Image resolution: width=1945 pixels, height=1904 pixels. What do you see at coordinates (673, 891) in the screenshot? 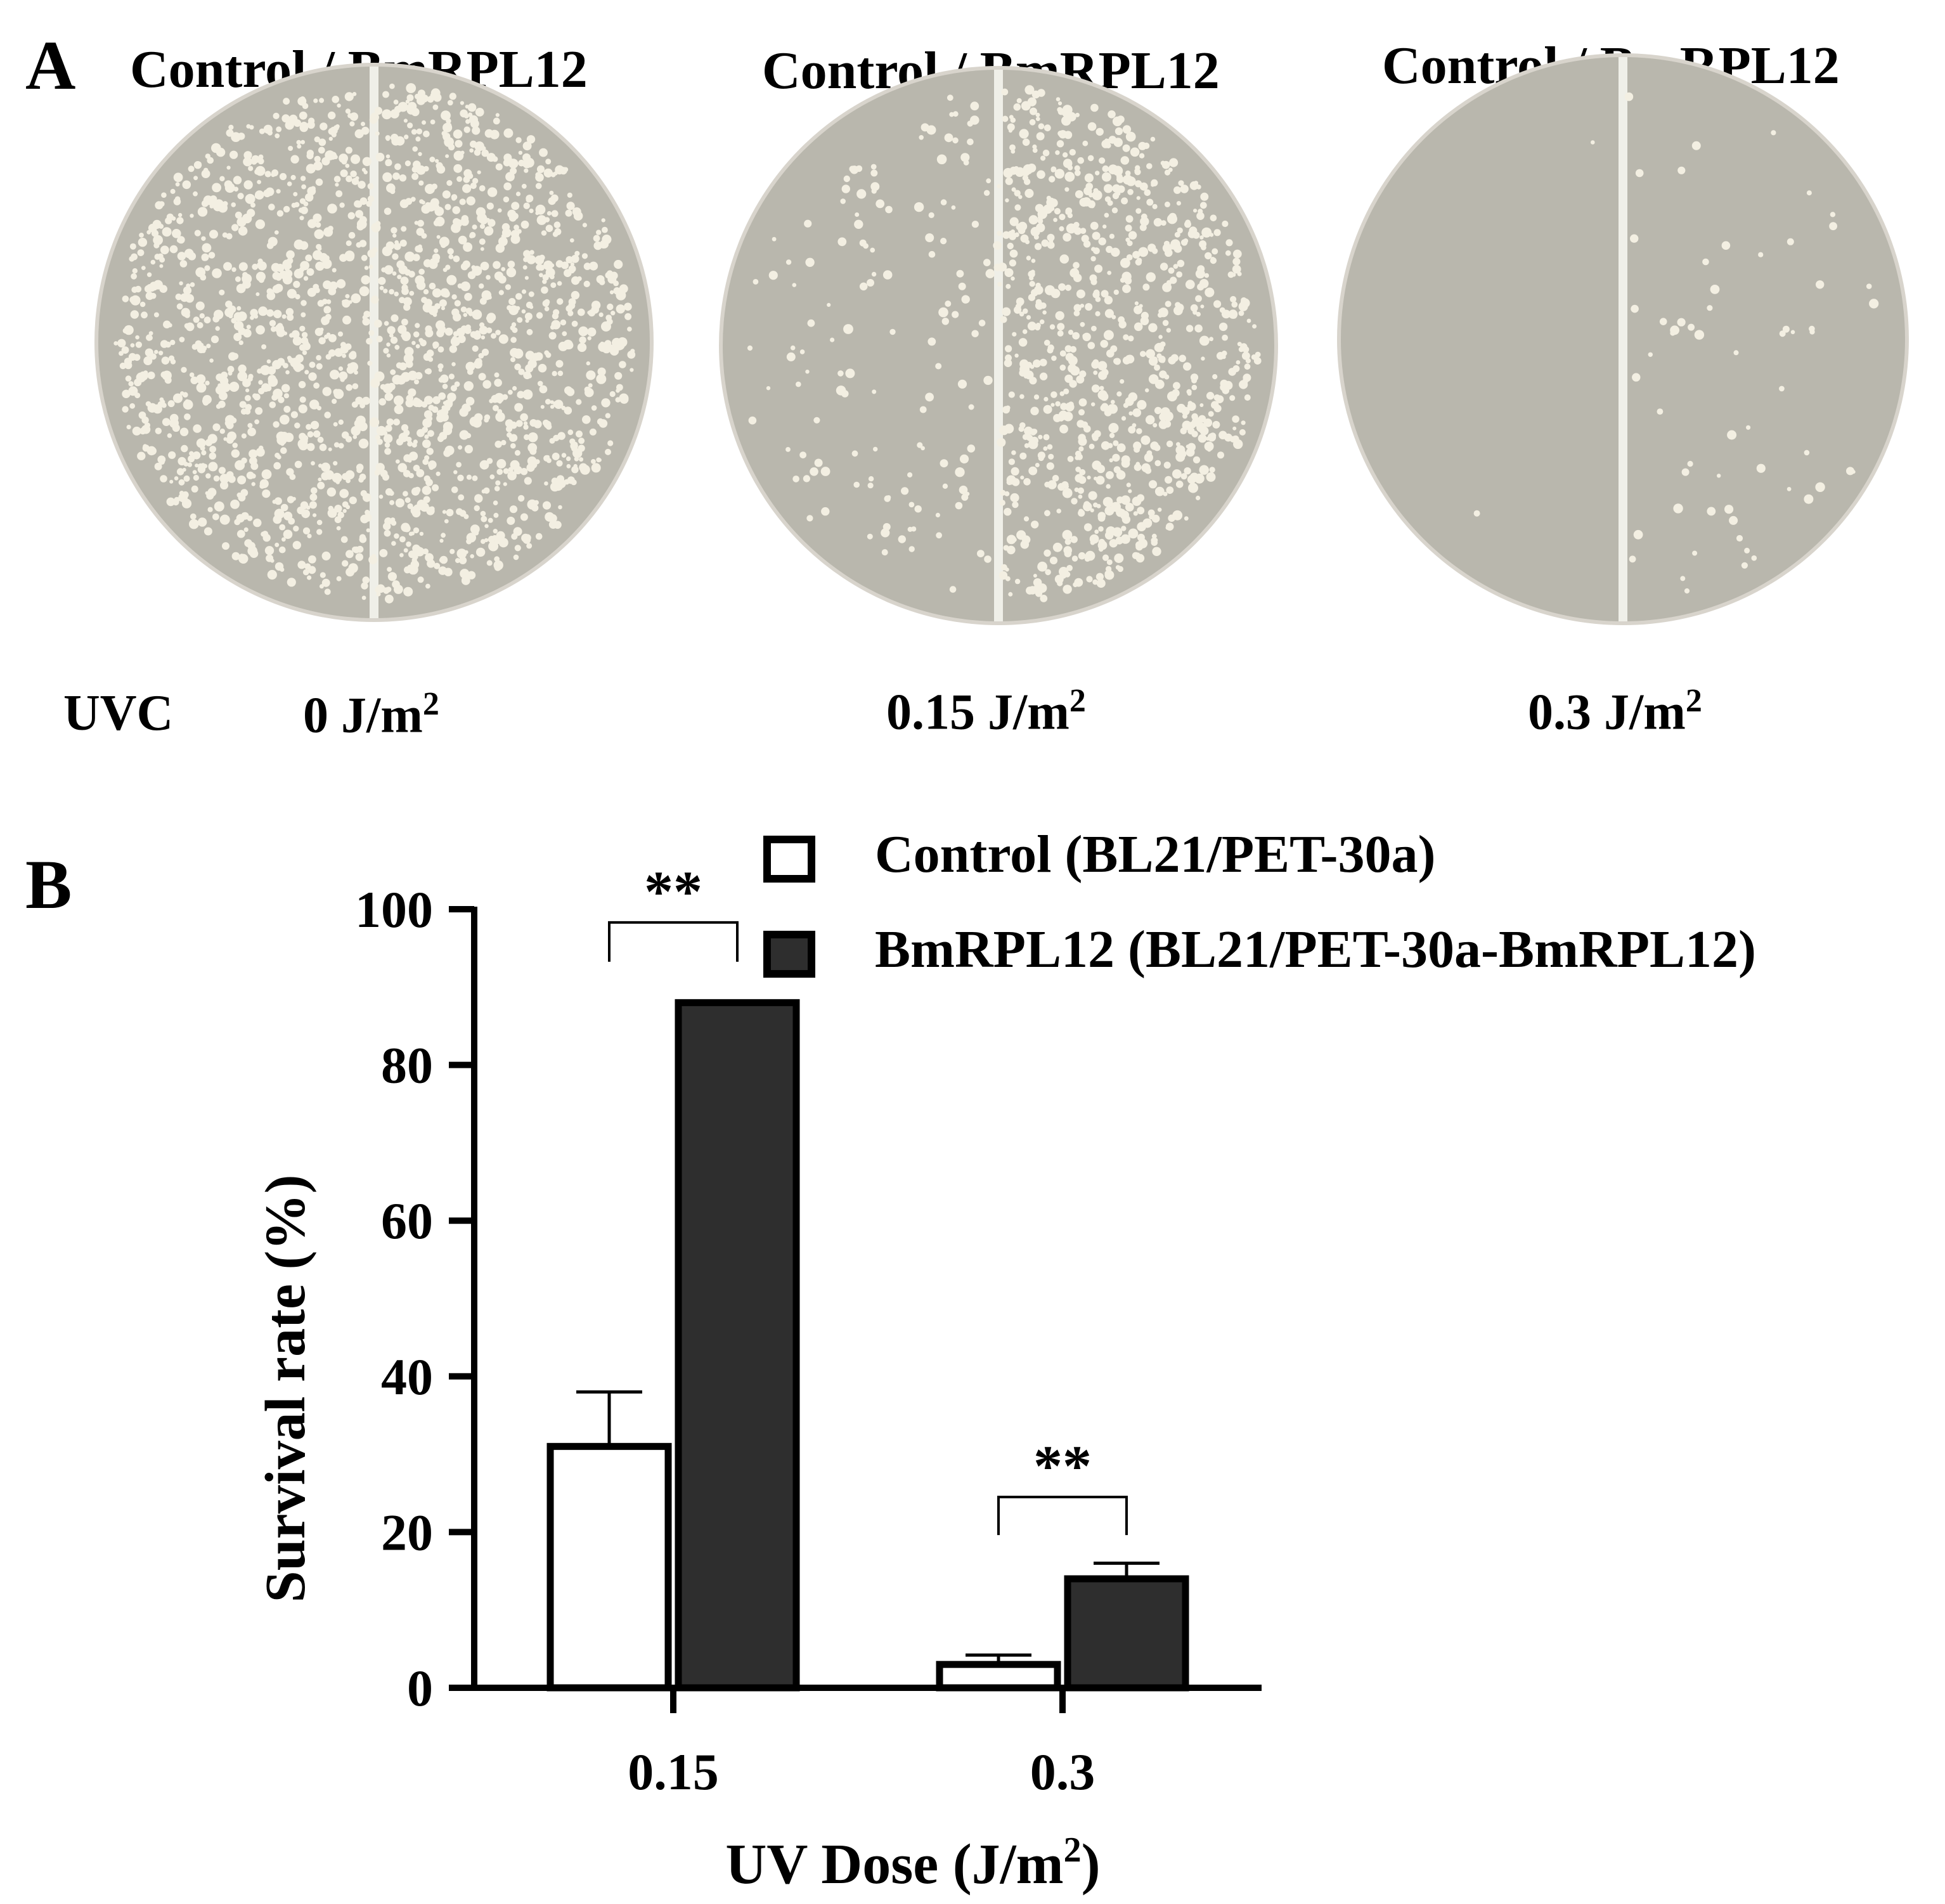
I see `significance-label: **` at bounding box center [673, 891].